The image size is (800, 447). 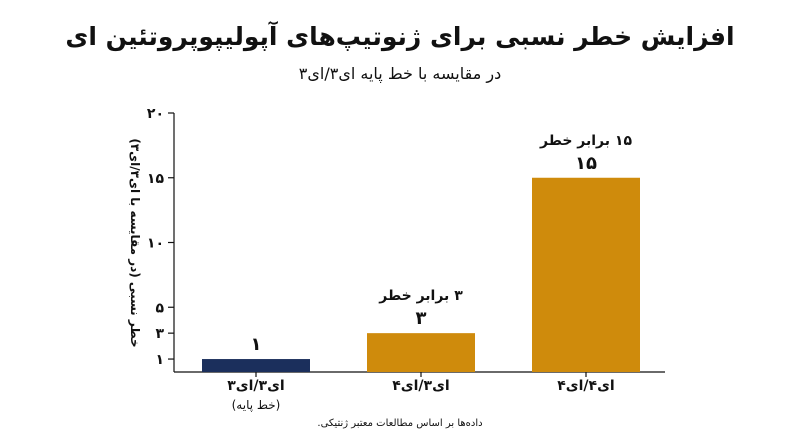 I want to click on bar-annotation: ۱۵ برابر خطر, so click(x=585, y=141).